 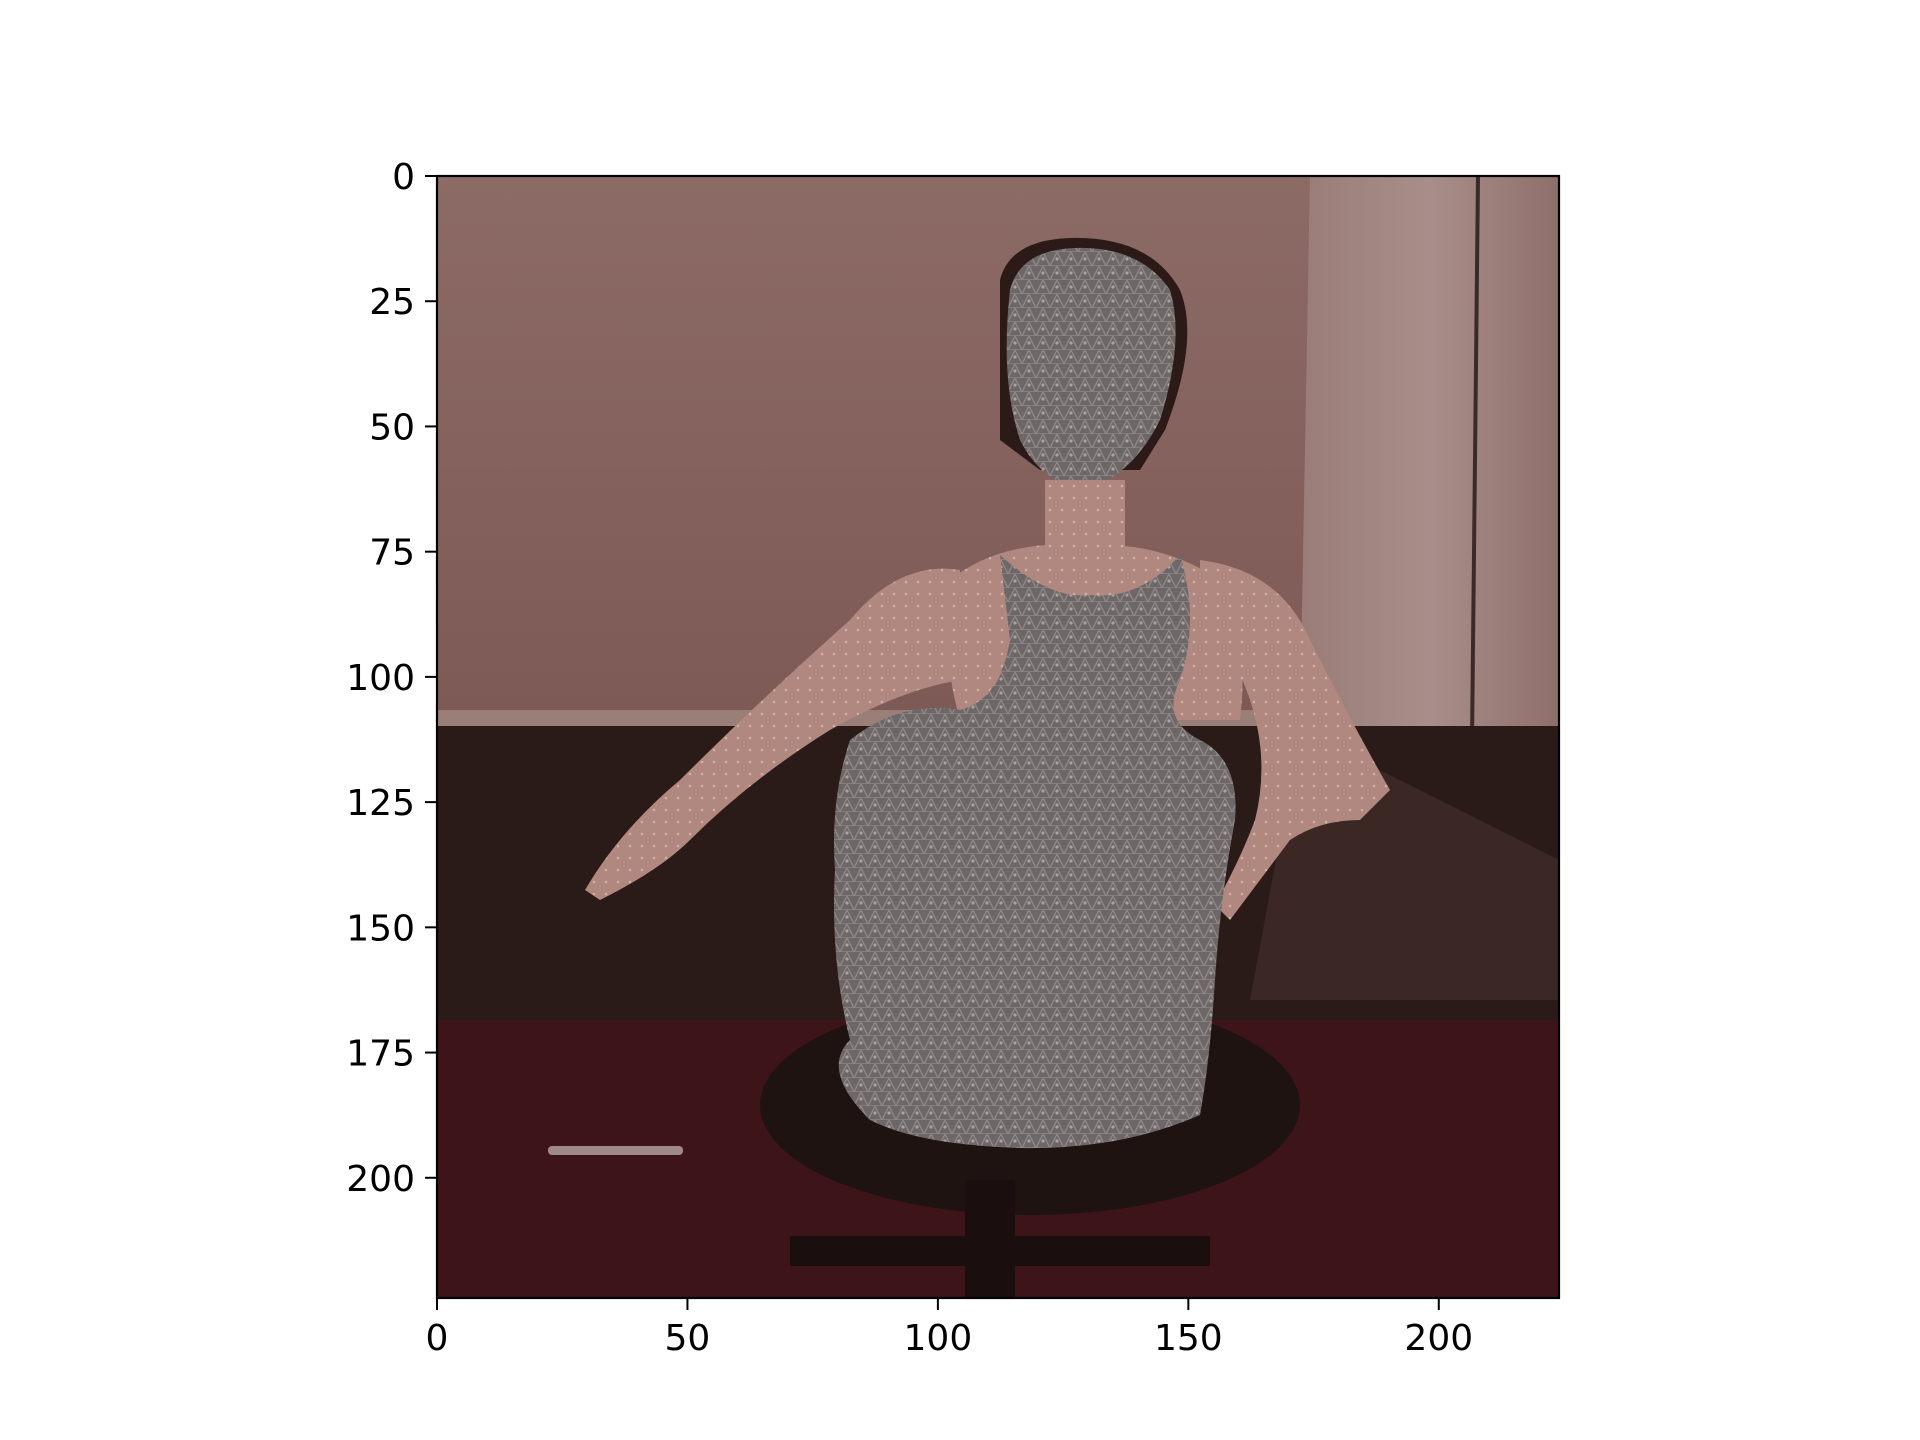 I want to click on x-axis: 0 50 100 150 200, so click(x=949, y=1328).